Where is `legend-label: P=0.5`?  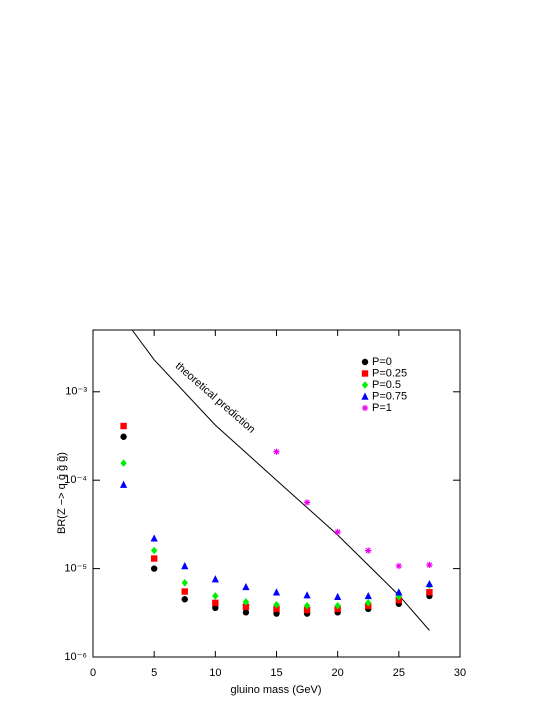 legend-label: P=0.5 is located at coordinates (386, 385).